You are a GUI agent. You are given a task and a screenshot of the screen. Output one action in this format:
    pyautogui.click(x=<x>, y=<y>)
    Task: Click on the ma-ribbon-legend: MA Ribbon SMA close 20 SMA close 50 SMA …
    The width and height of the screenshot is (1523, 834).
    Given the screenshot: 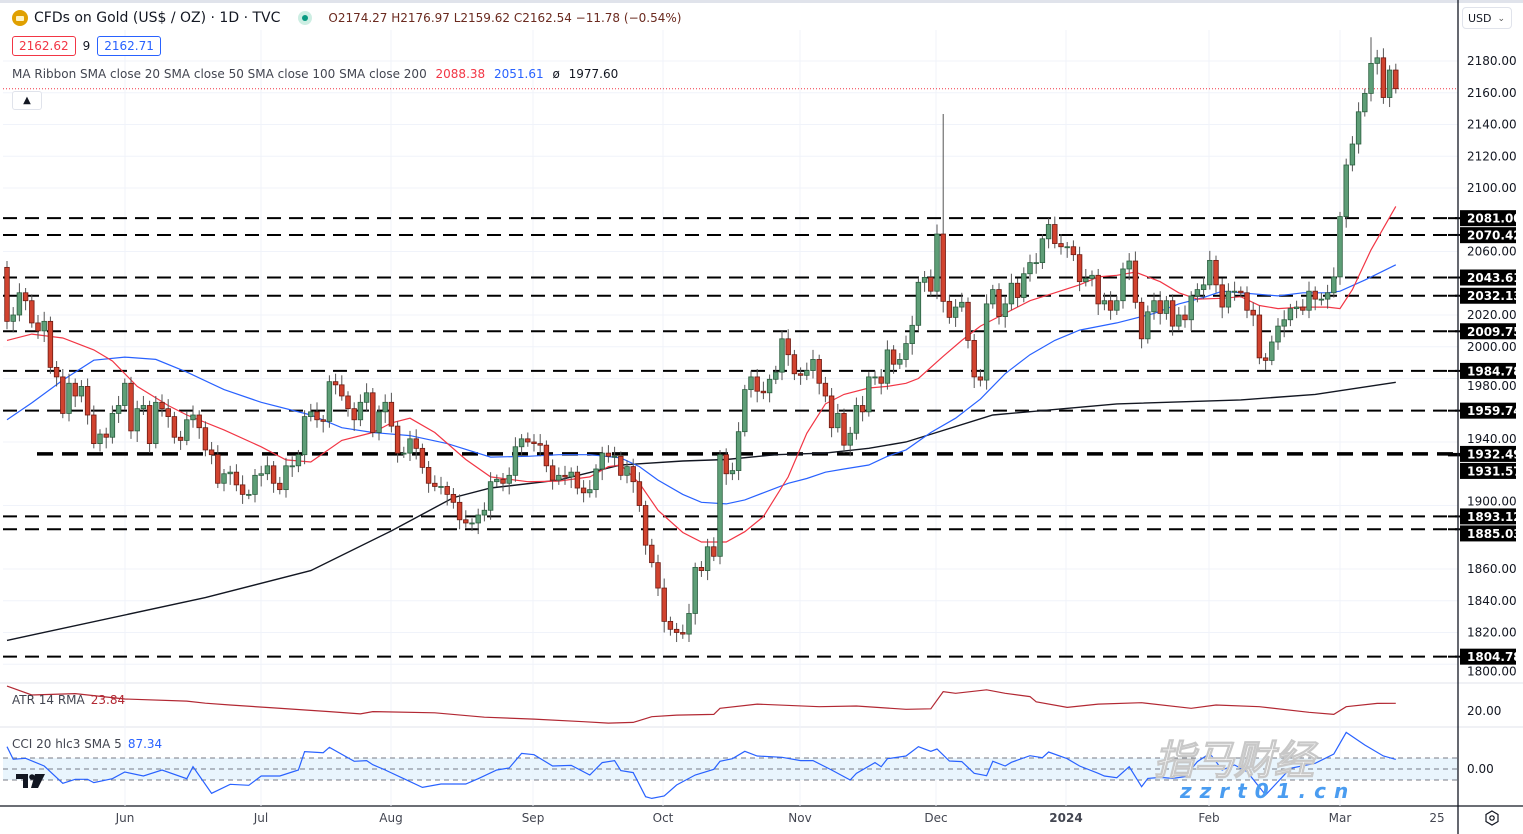 What is the action you would take?
    pyautogui.click(x=317, y=74)
    